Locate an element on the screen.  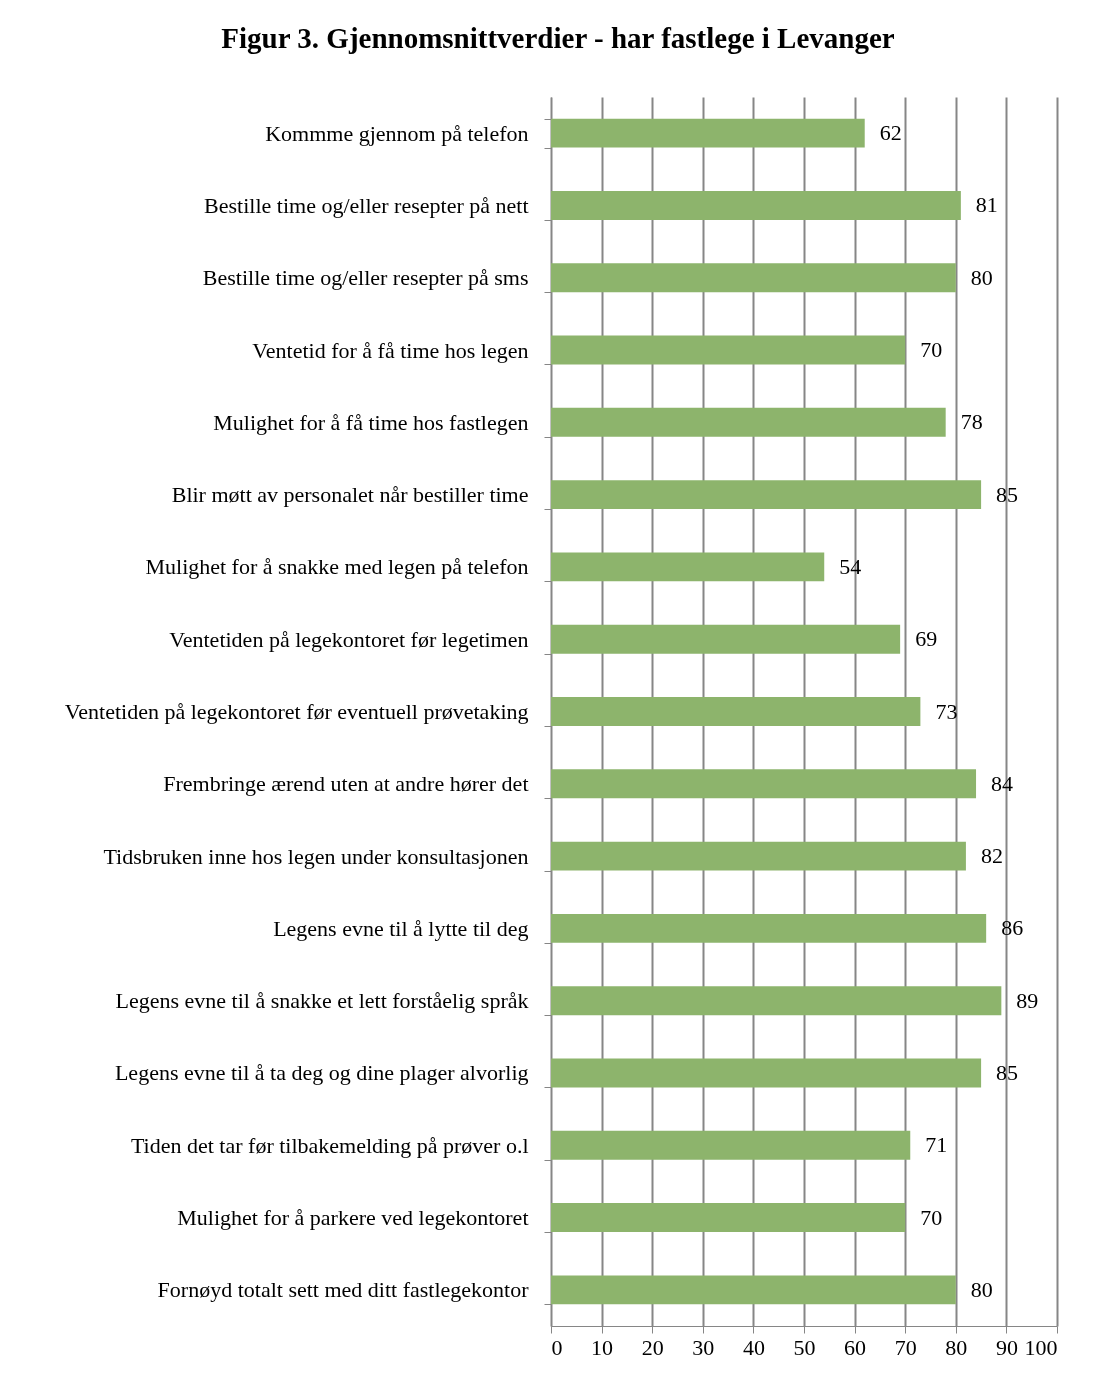
x-tick-label: 70 is located at coordinates (905, 1347).